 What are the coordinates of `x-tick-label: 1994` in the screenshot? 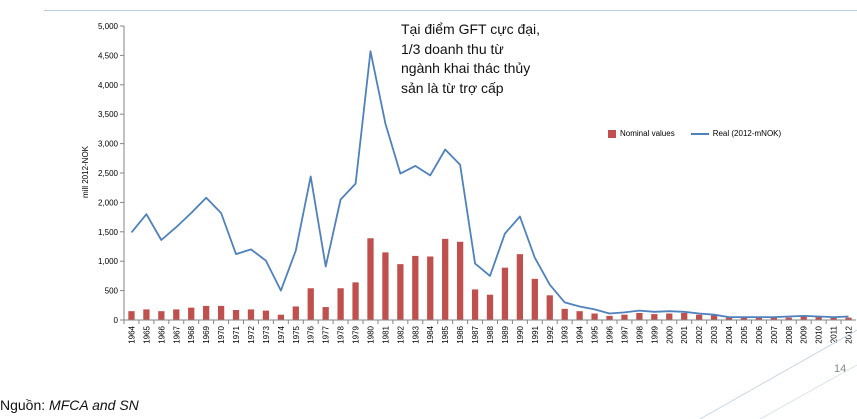 It's located at (580, 334).